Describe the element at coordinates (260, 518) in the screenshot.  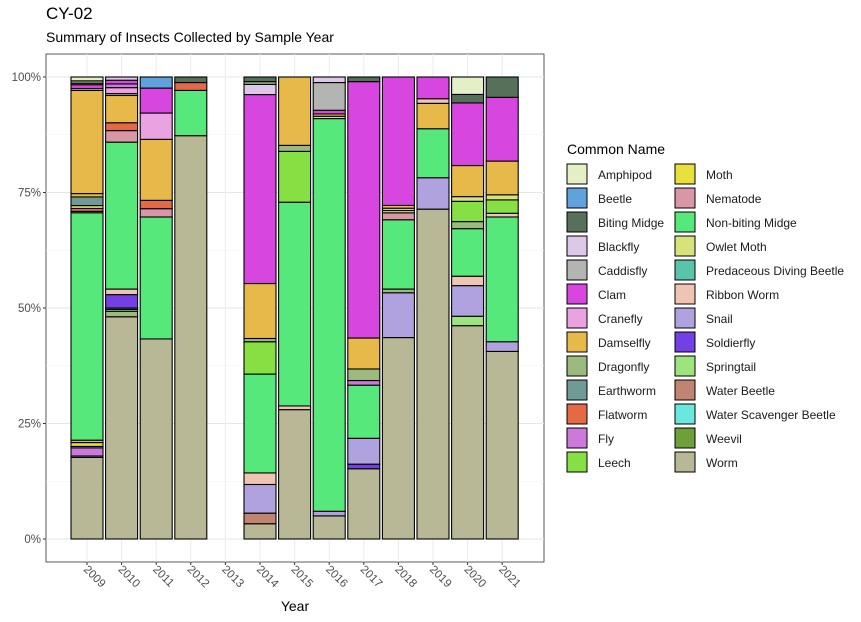
I see `bar-segment-water-beetle` at that location.